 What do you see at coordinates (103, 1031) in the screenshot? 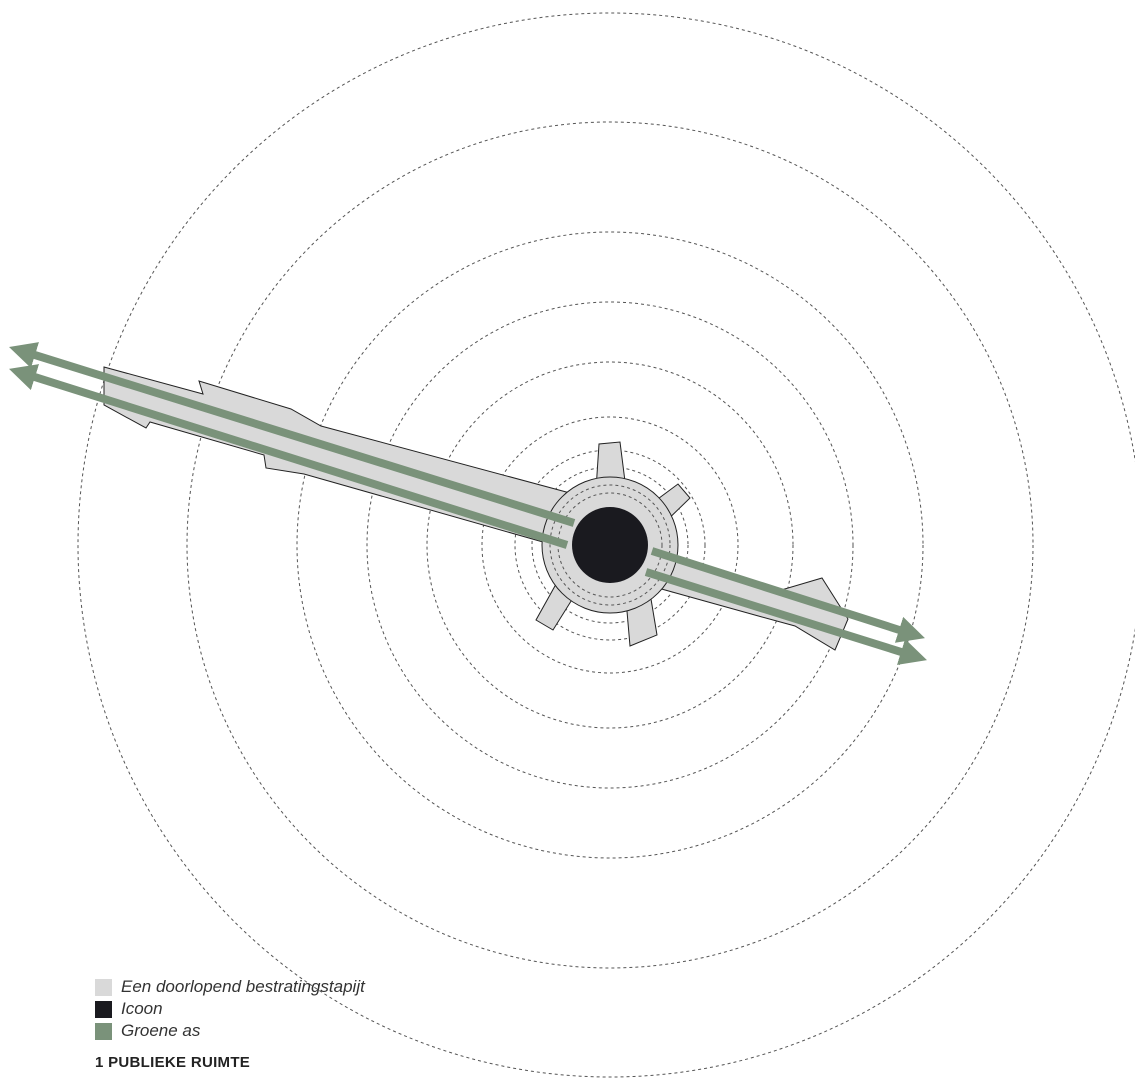
I see `legend-swatch-green-axis` at bounding box center [103, 1031].